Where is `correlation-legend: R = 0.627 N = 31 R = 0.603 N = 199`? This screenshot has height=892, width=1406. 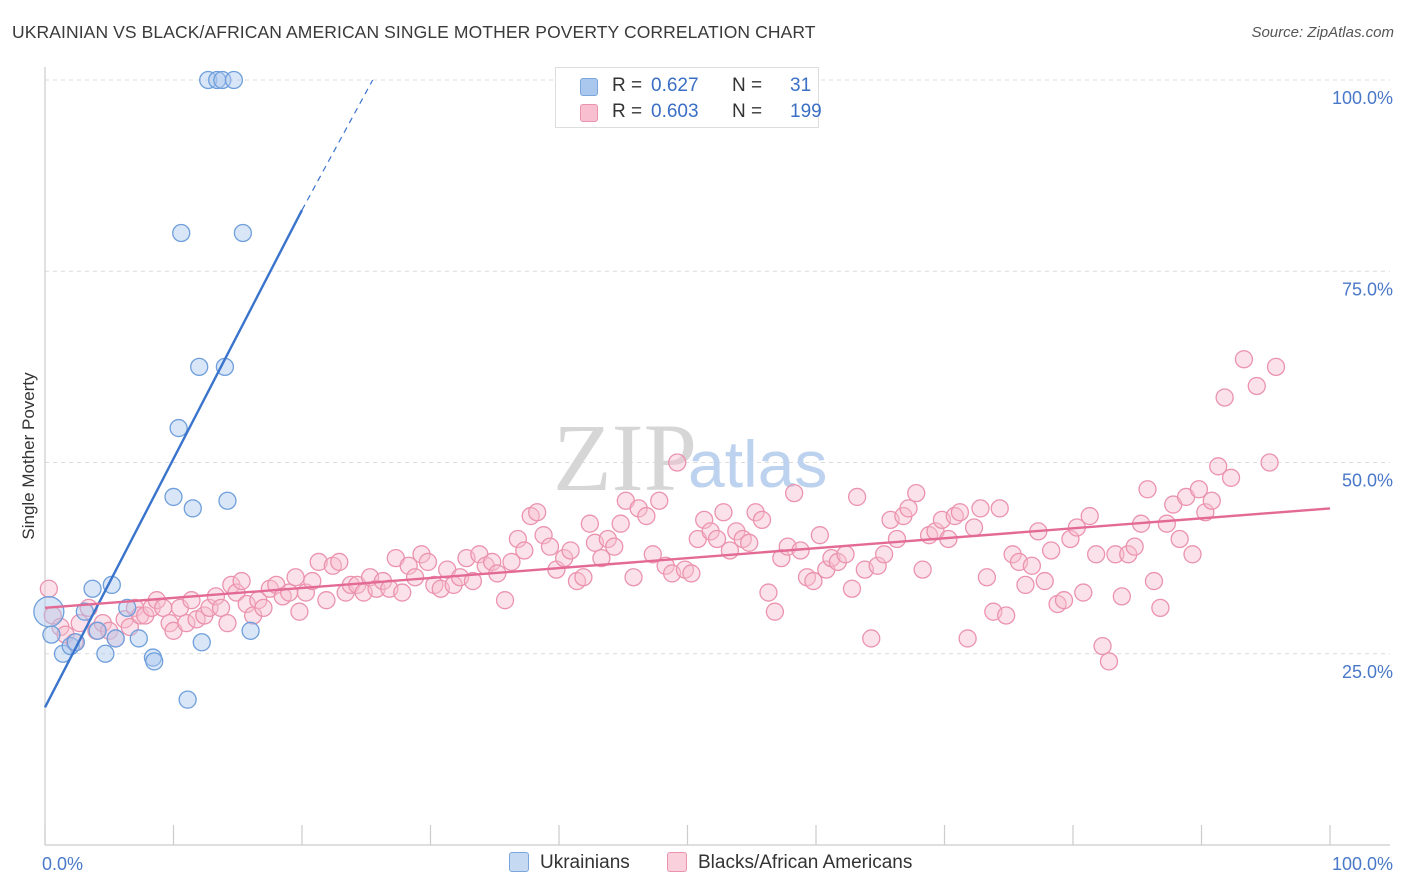
correlation-legend: R = 0.627 N = 31 R = 0.603 N = 199 is located at coordinates (688, 97).